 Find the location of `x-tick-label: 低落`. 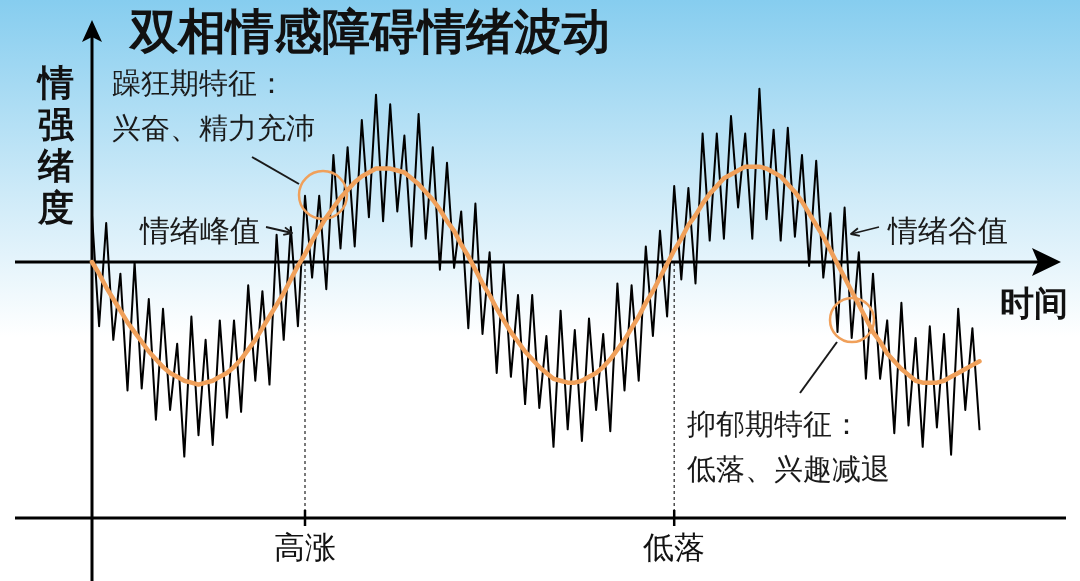

x-tick-label: 低落 is located at coordinates (674, 547).